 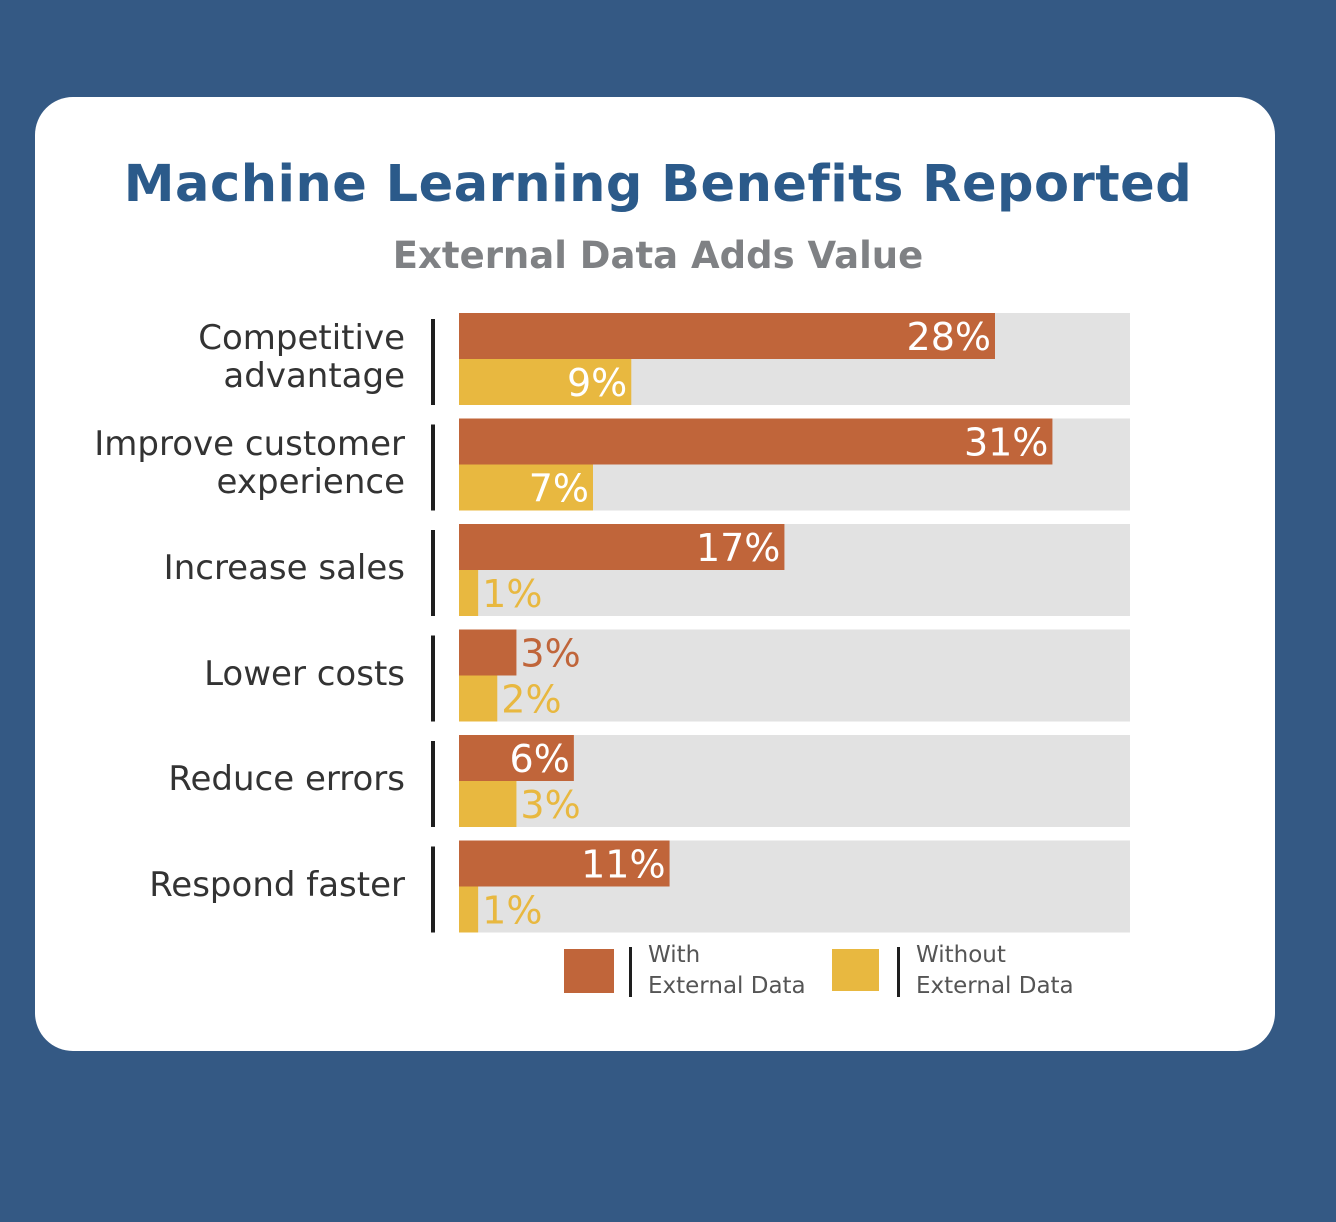 What do you see at coordinates (1006, 443) in the screenshot?
I see `data-label-with-external-1: 31%` at bounding box center [1006, 443].